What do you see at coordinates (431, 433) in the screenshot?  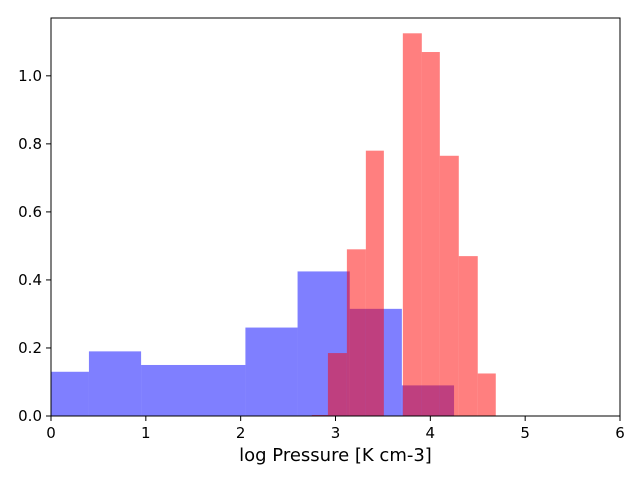 I see `x-tick-label: 4` at bounding box center [431, 433].